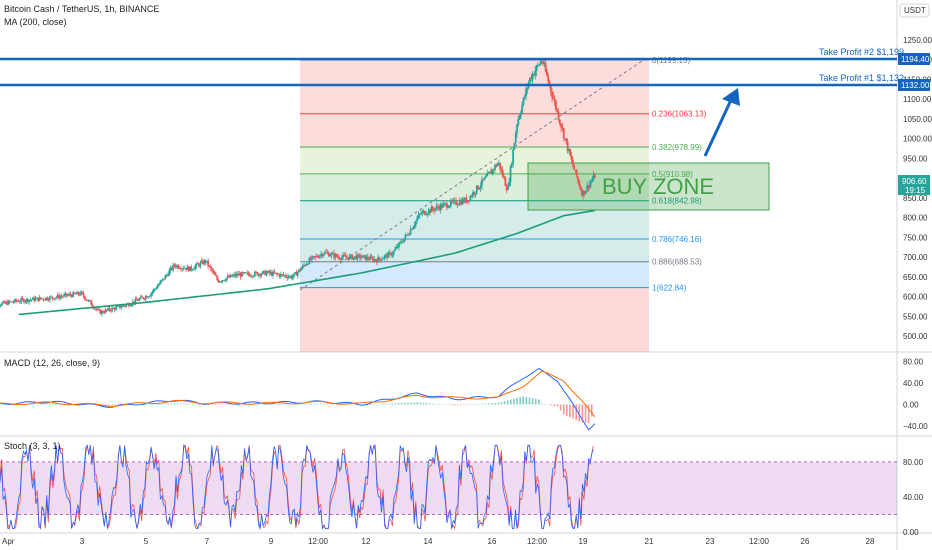 The image size is (932, 550). I want to click on currency-selector: USDT, so click(914, 10).